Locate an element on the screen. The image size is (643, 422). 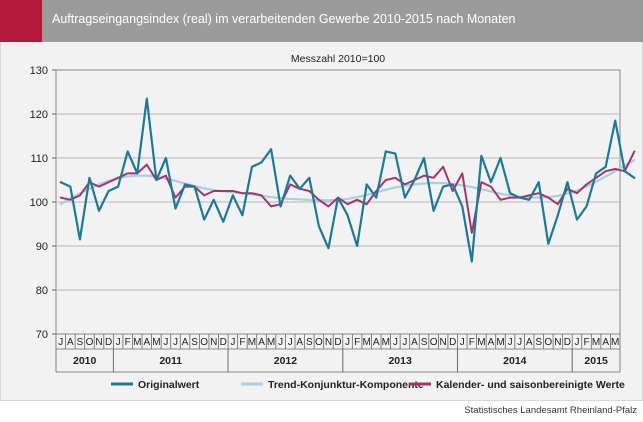
x-year-label: 2011 is located at coordinates (170, 361).